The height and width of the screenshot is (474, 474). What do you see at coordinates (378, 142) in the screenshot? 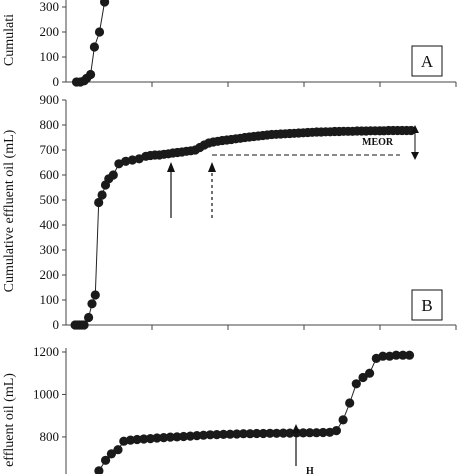
I see `meor-annotation: MEOR` at bounding box center [378, 142].